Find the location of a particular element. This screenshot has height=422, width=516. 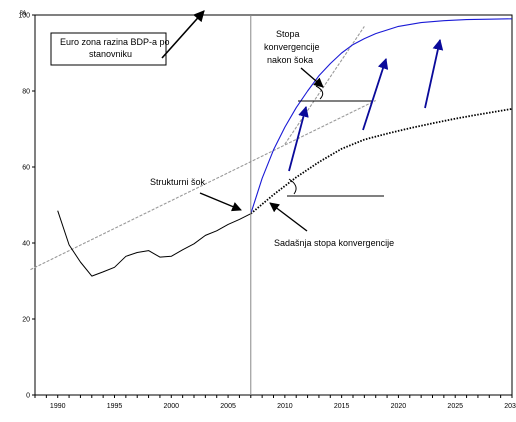

series-line-dotted-black is located at coordinates (381, 161).